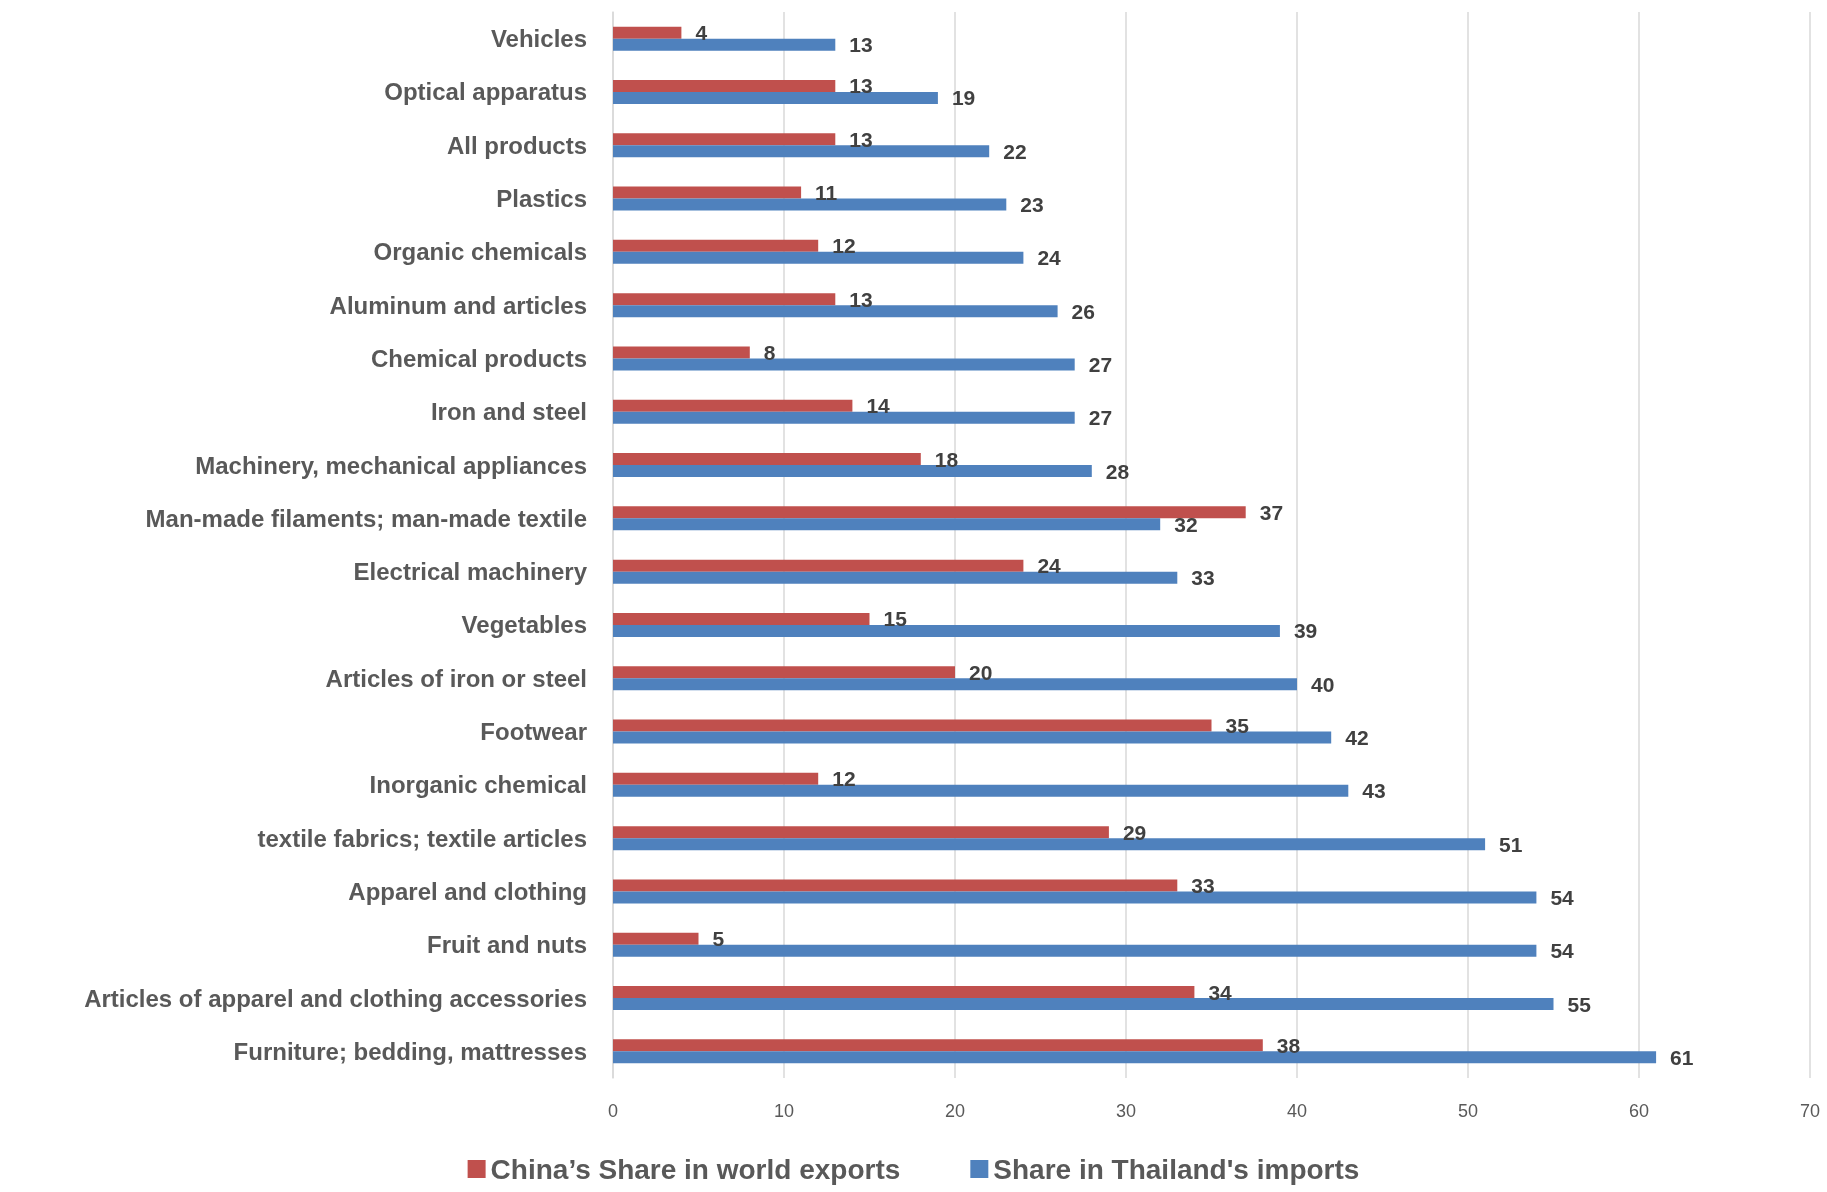  Describe the element at coordinates (955, 1111) in the screenshot. I see `x-tick-label: 20` at that location.